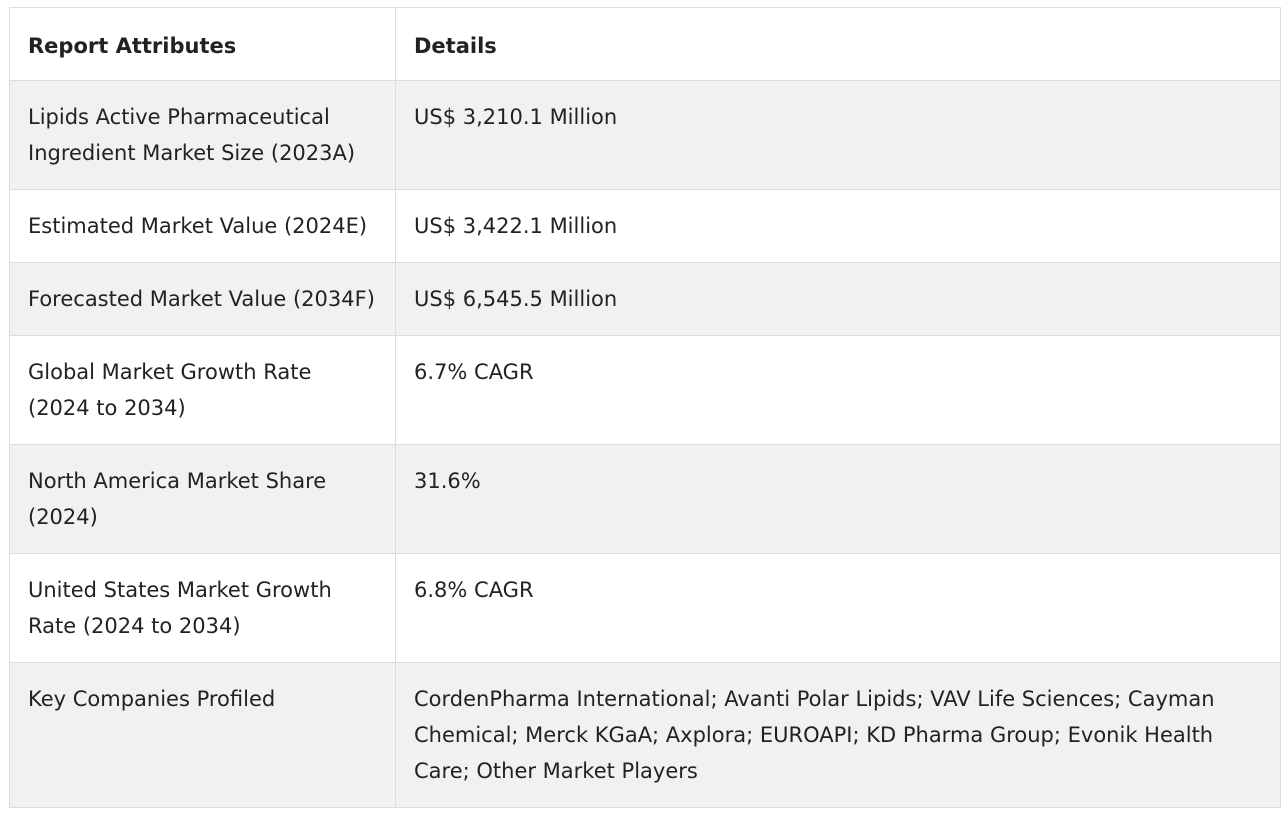 The image size is (1288, 817). I want to click on detail-cell: US$ 6,545.5 Million, so click(838, 299).